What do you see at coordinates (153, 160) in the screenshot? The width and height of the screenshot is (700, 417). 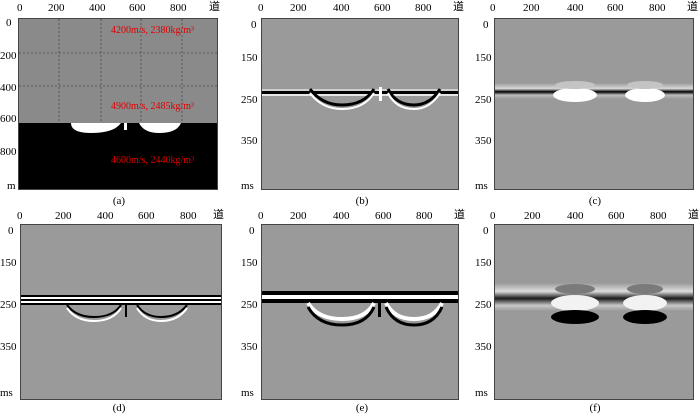 I see `annotation-bottom-layer: 4600m/s, 2440kg/m³` at bounding box center [153, 160].